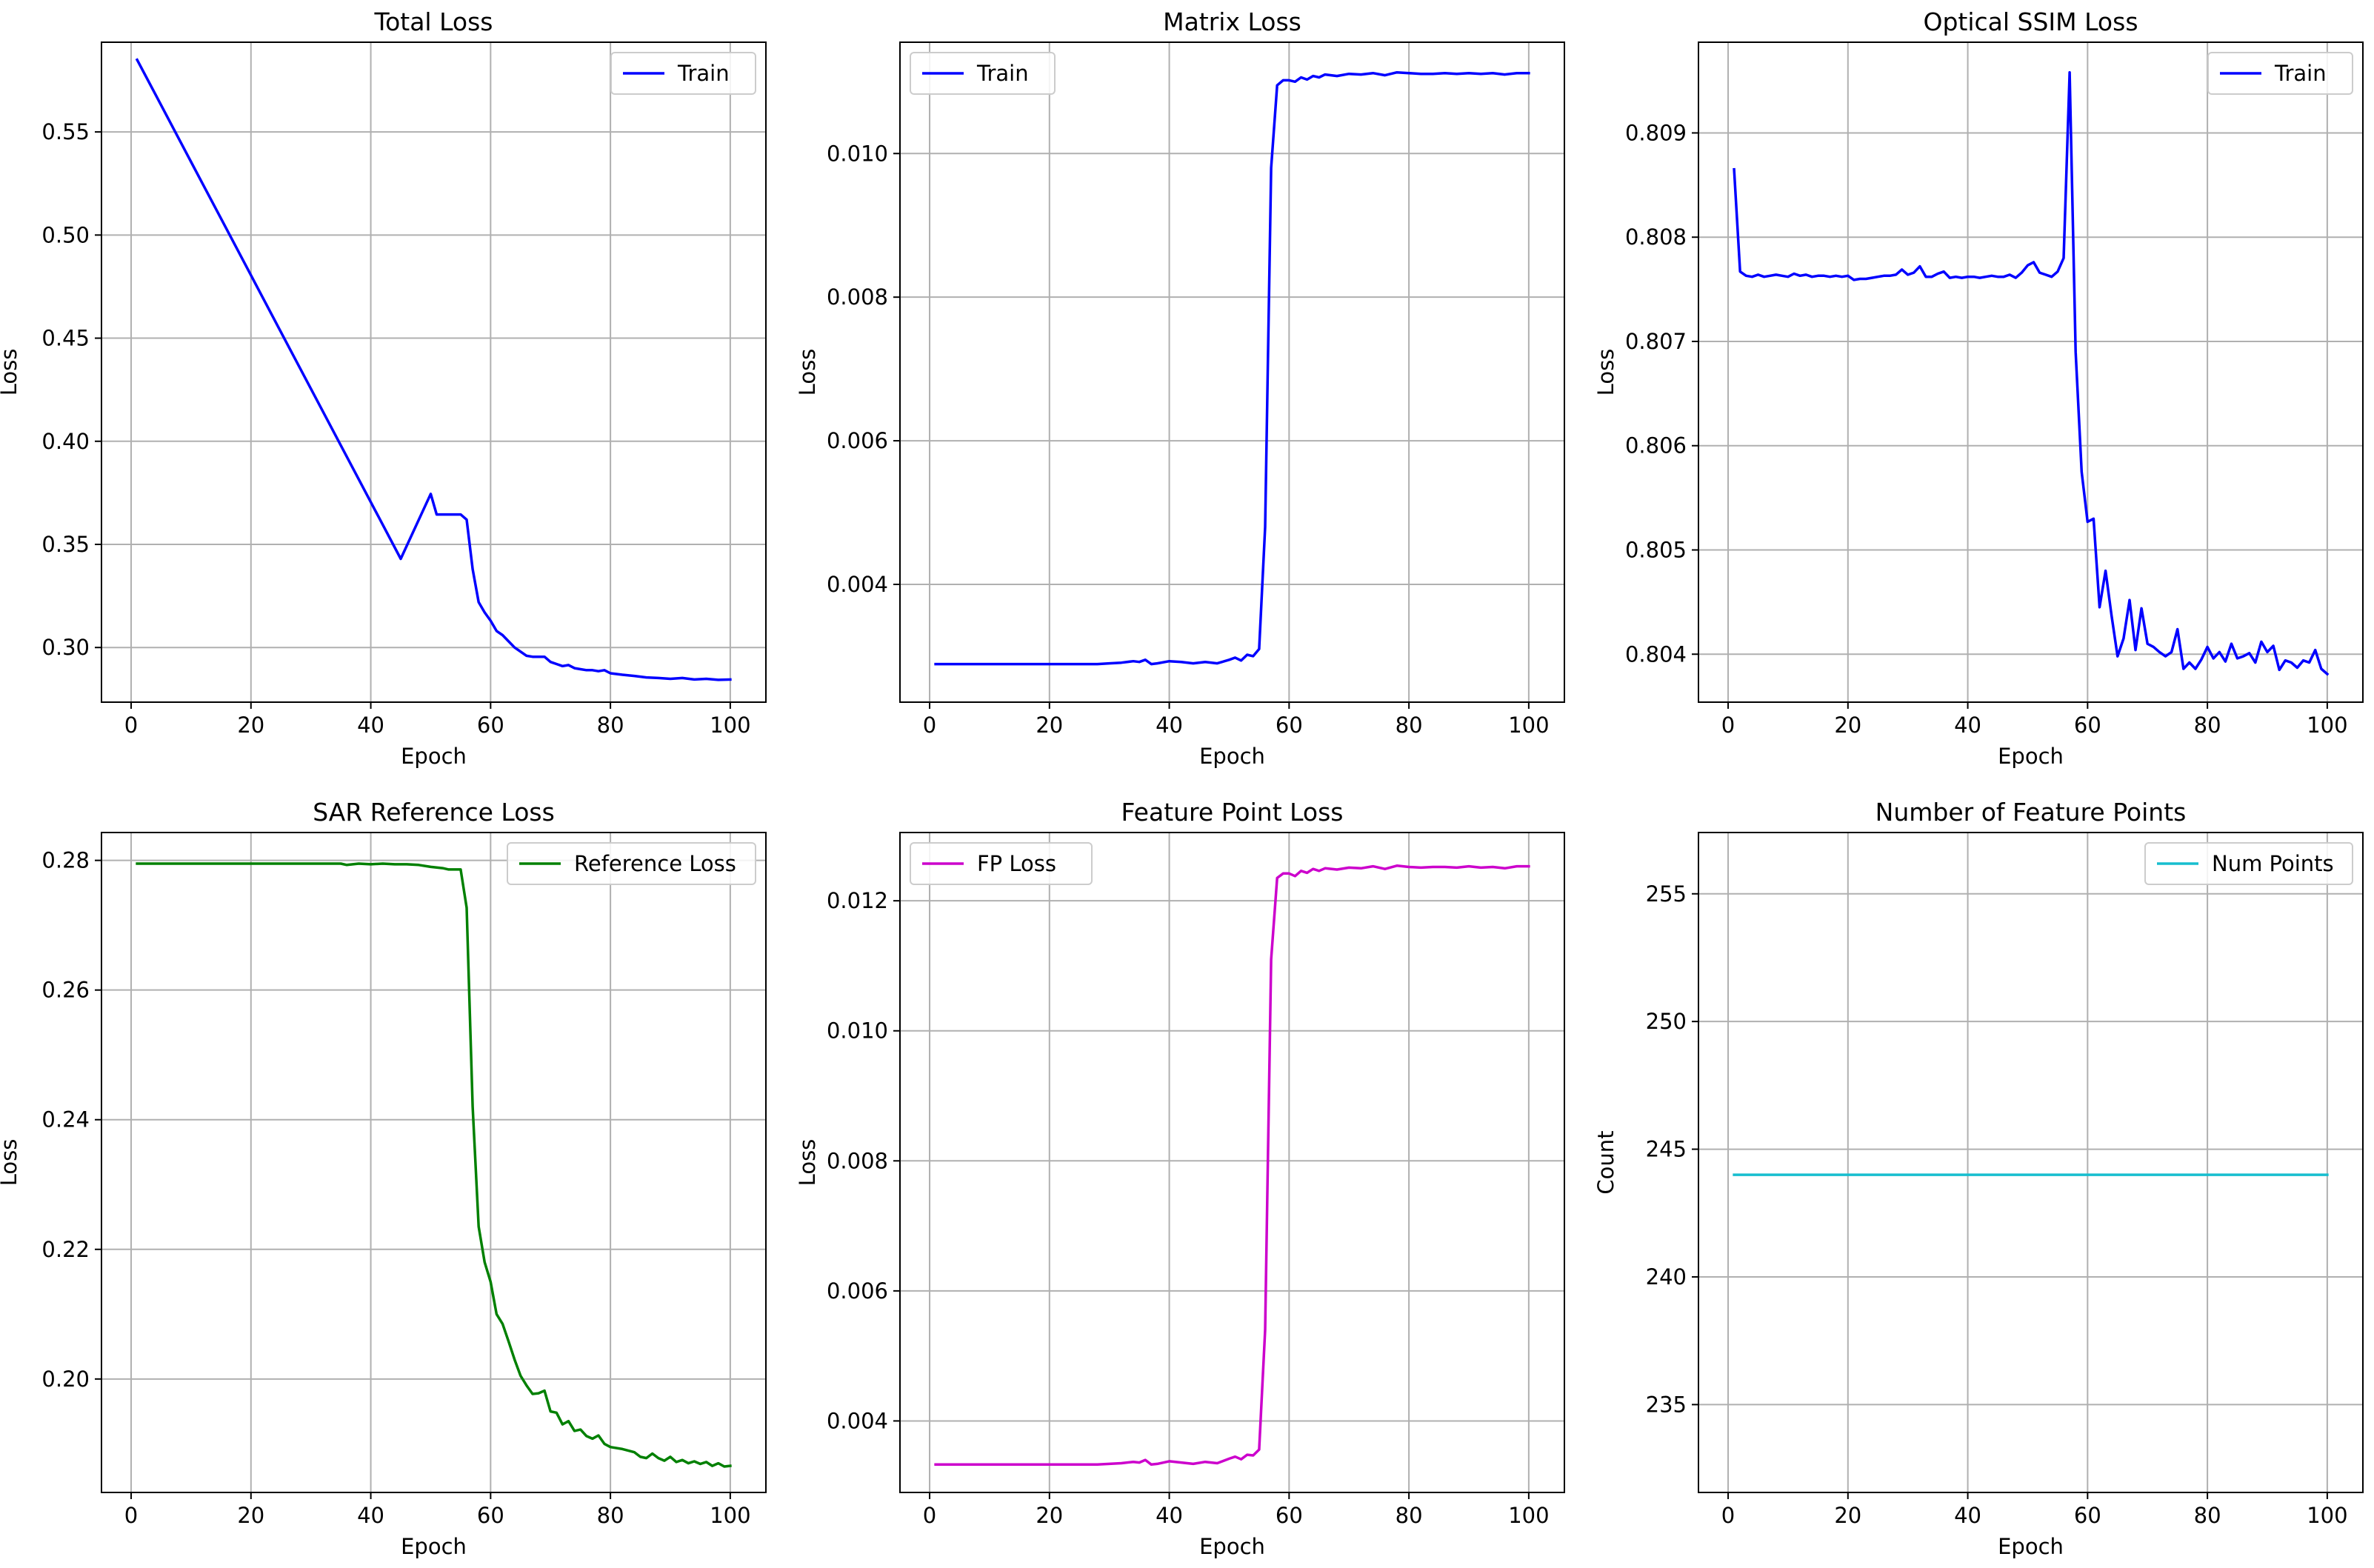  Describe the element at coordinates (1667, 1149) in the screenshot. I see `chart-5-ytick-label-2: 245` at that location.